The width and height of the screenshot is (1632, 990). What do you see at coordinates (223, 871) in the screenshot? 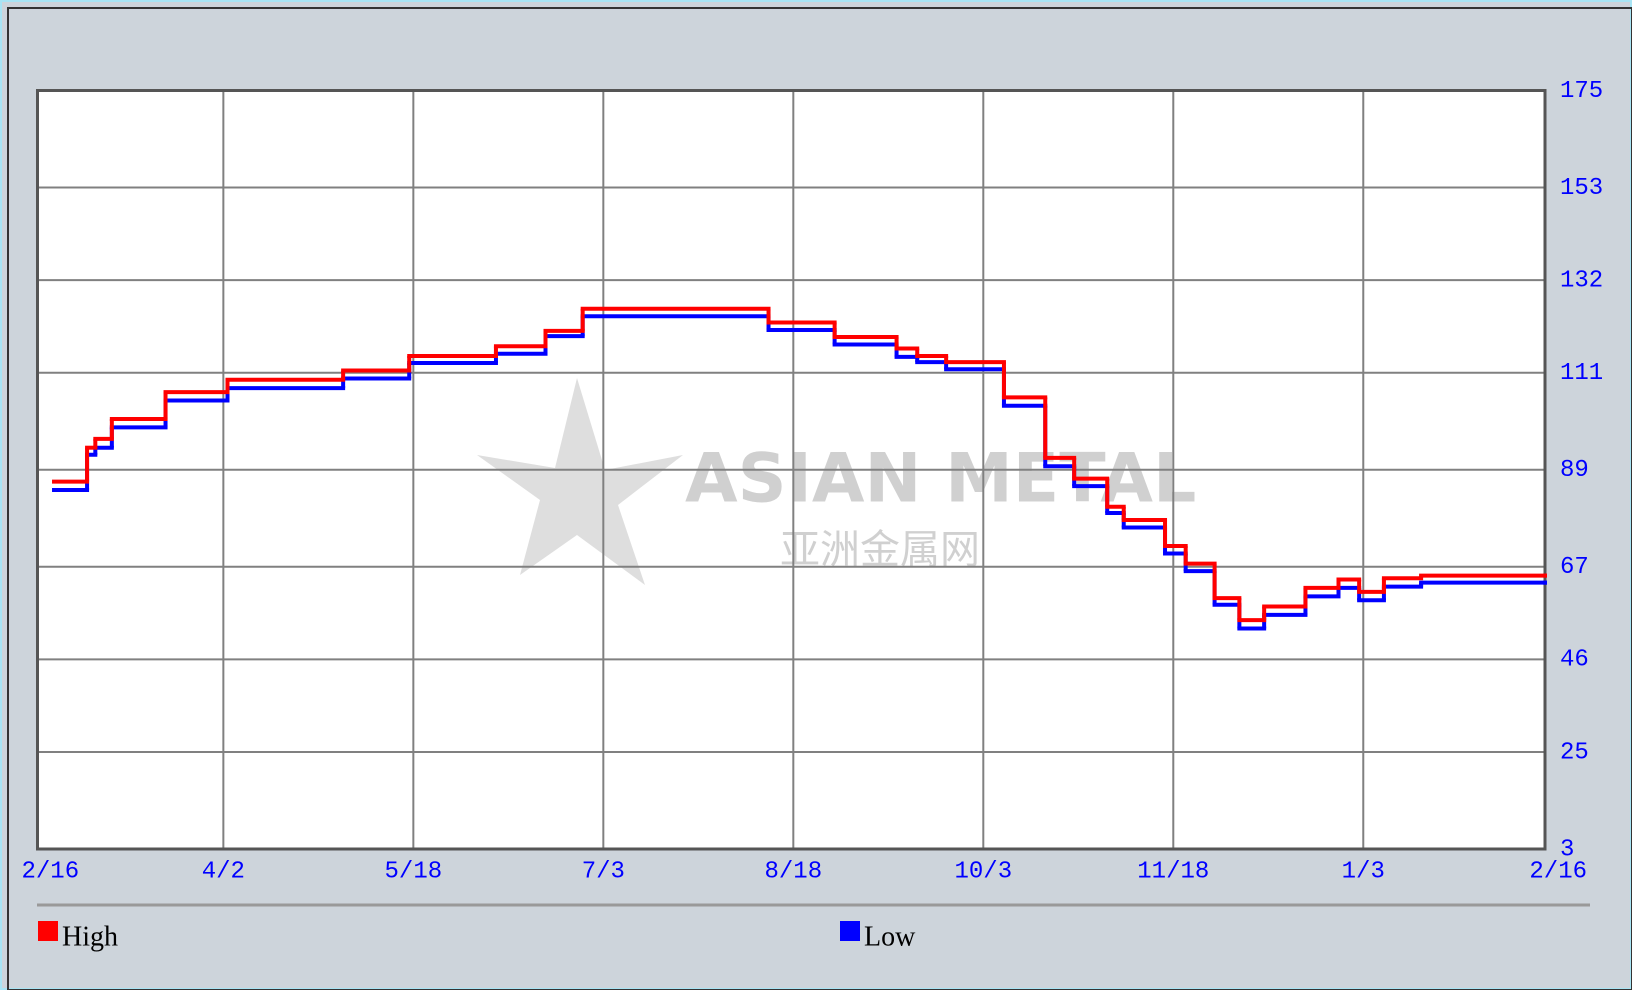
I see `x-tick-label: 4/2` at bounding box center [223, 871].